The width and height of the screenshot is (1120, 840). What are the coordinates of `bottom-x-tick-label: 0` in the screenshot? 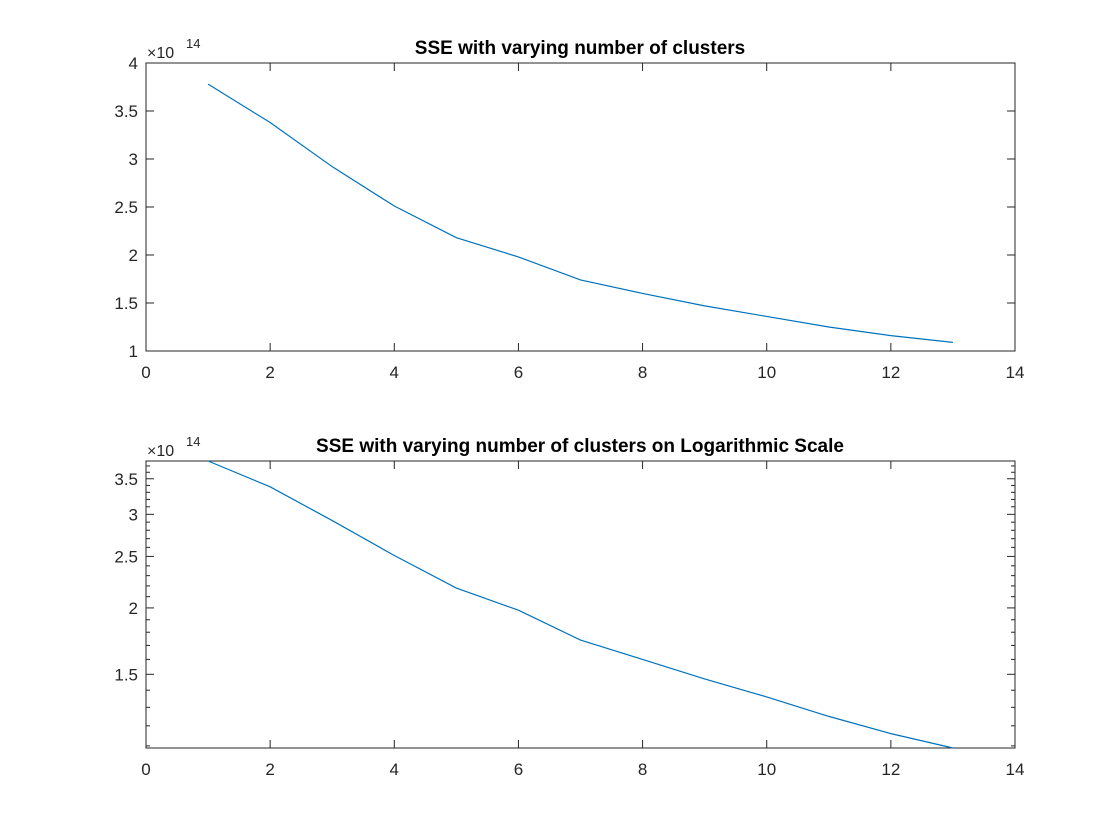 It's located at (145, 769).